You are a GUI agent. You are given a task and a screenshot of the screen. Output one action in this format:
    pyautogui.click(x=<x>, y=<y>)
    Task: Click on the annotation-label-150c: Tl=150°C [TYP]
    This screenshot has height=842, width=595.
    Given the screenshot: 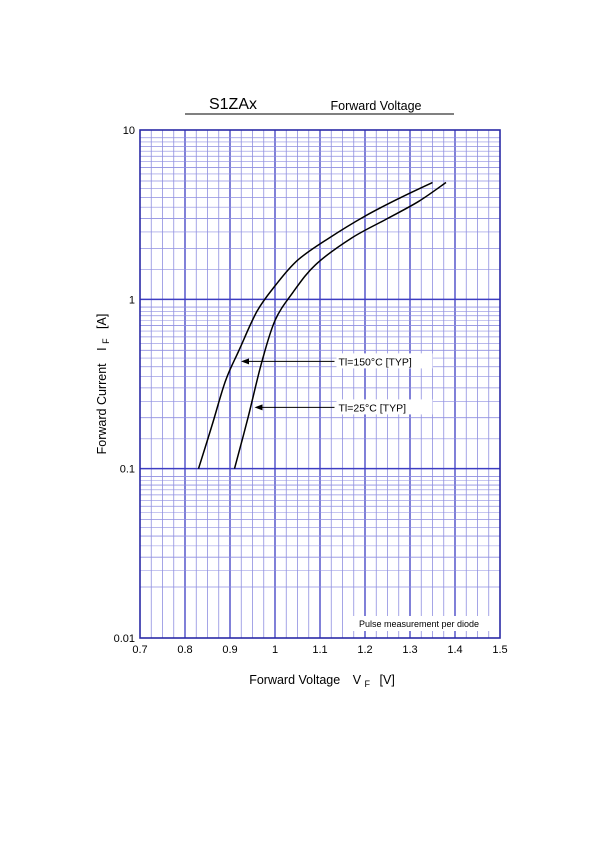 What is the action you would take?
    pyautogui.click(x=375, y=362)
    